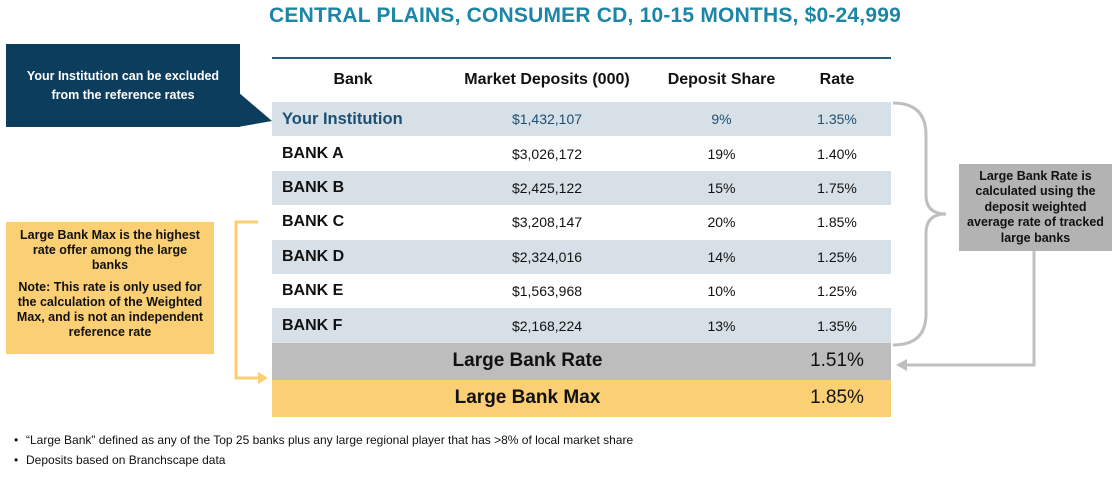 The height and width of the screenshot is (478, 1118). What do you see at coordinates (313, 187) in the screenshot?
I see `bank-name: BANK B` at bounding box center [313, 187].